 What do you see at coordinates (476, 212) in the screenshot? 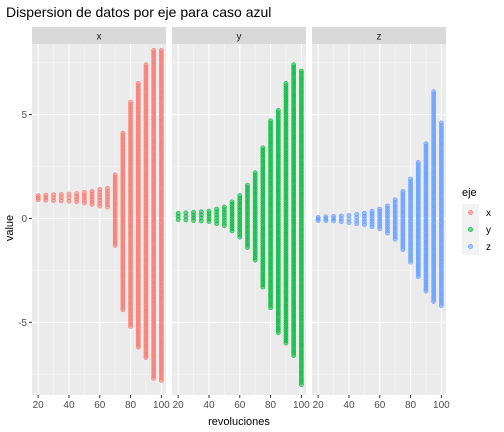
I see `legend-item-x: x` at bounding box center [476, 212].